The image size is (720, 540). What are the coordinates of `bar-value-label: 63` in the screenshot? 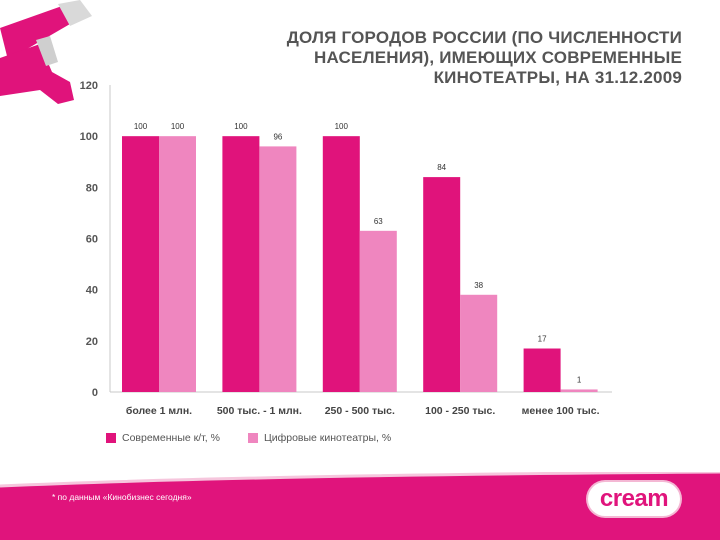 It's located at (378, 221).